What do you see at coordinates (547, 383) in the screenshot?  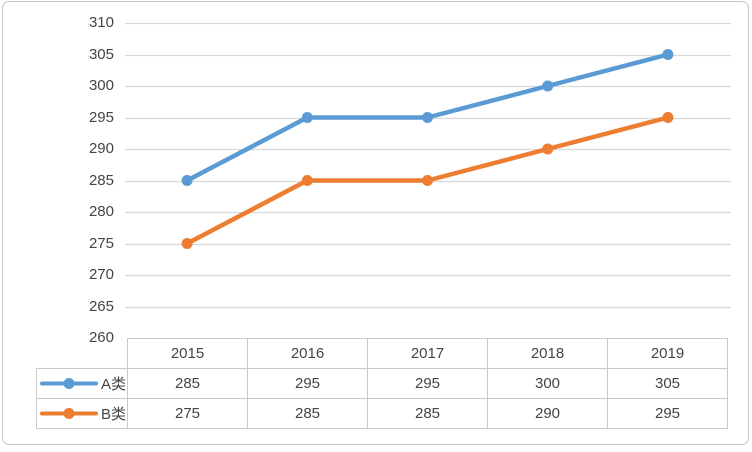 I see `table-value-cell: 300` at bounding box center [547, 383].